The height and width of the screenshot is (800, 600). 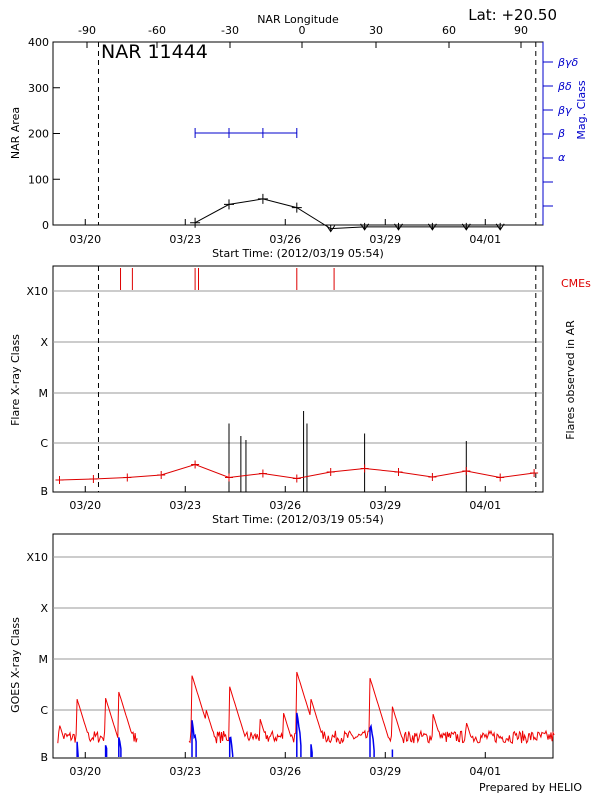 I want to click on cme-label: CMEs, so click(x=576, y=283).